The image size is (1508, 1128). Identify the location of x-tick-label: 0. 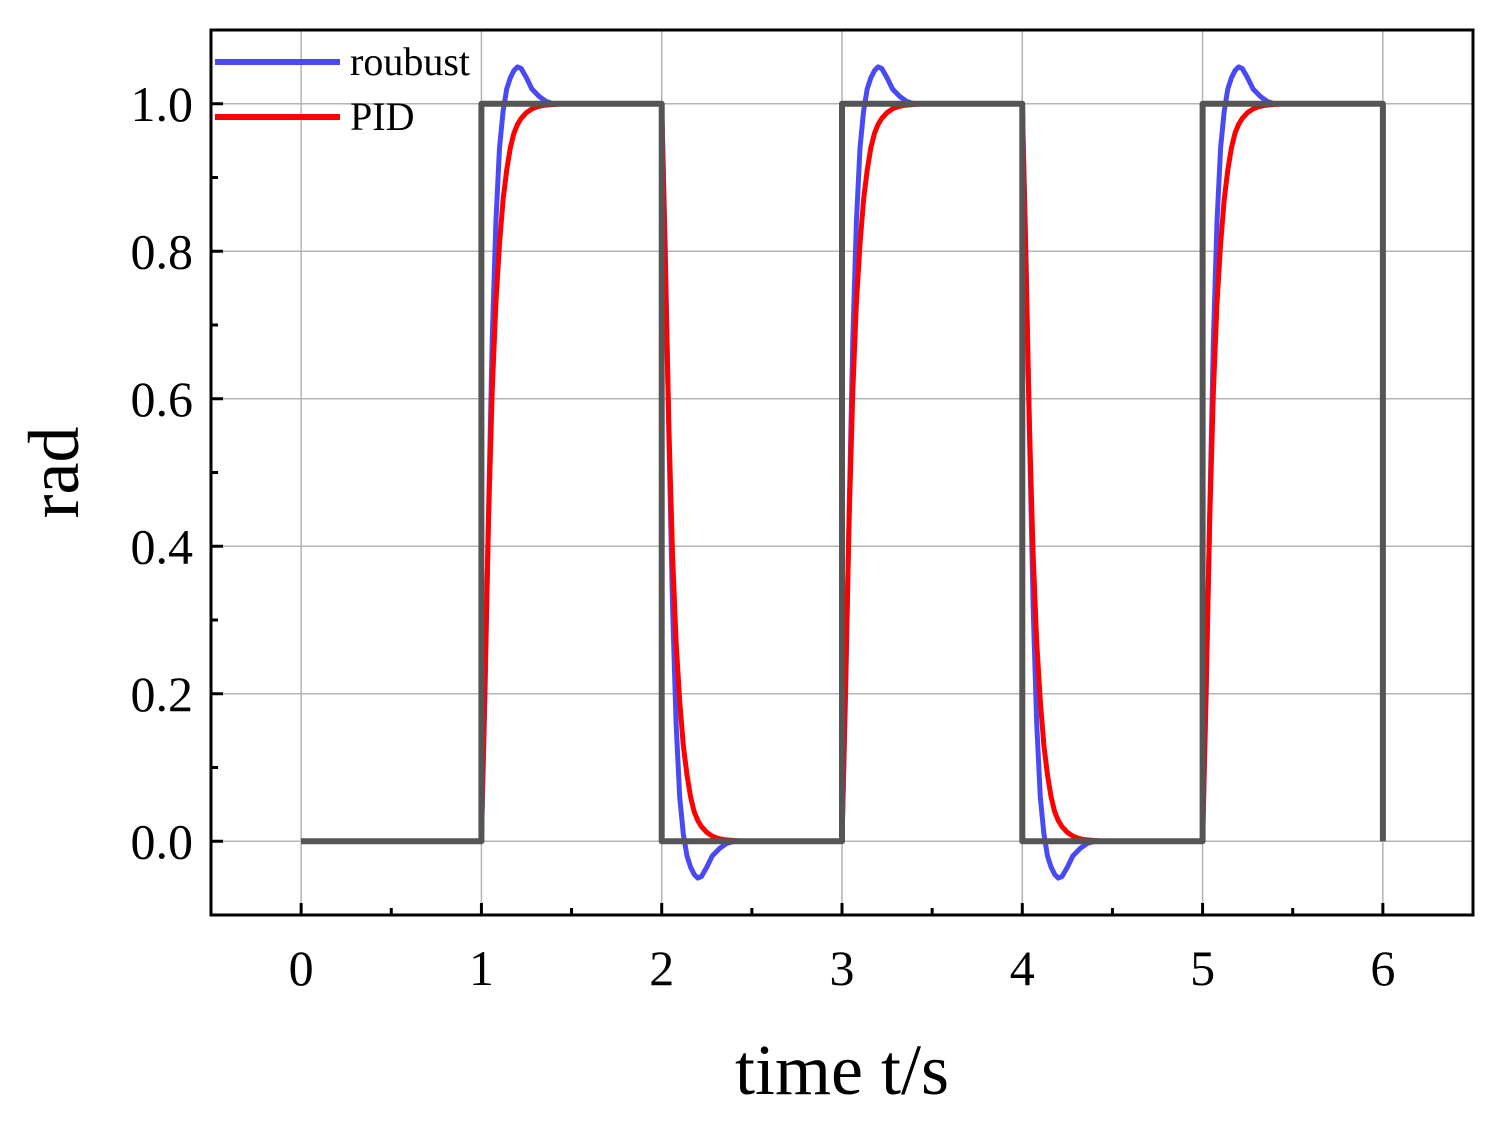
(301, 968).